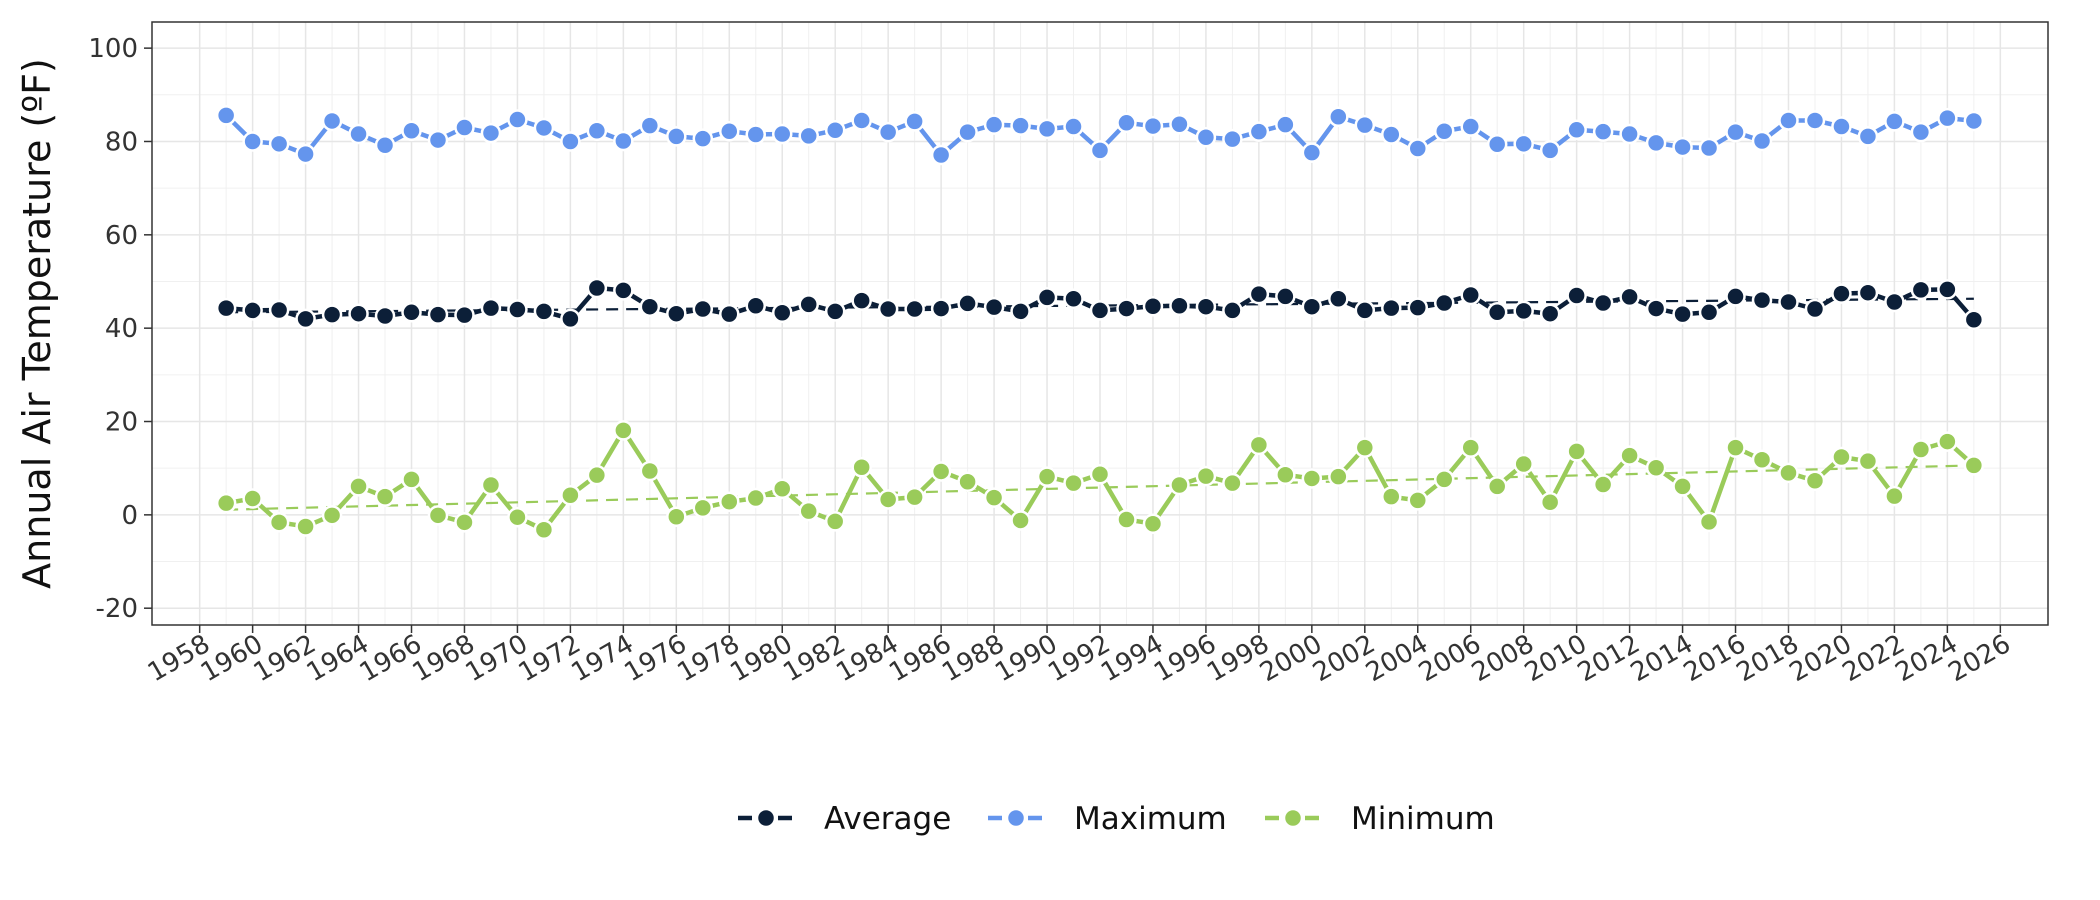 The width and height of the screenshot is (2100, 900). What do you see at coordinates (121, 142) in the screenshot?
I see `y-tick-label: 80` at bounding box center [121, 142].